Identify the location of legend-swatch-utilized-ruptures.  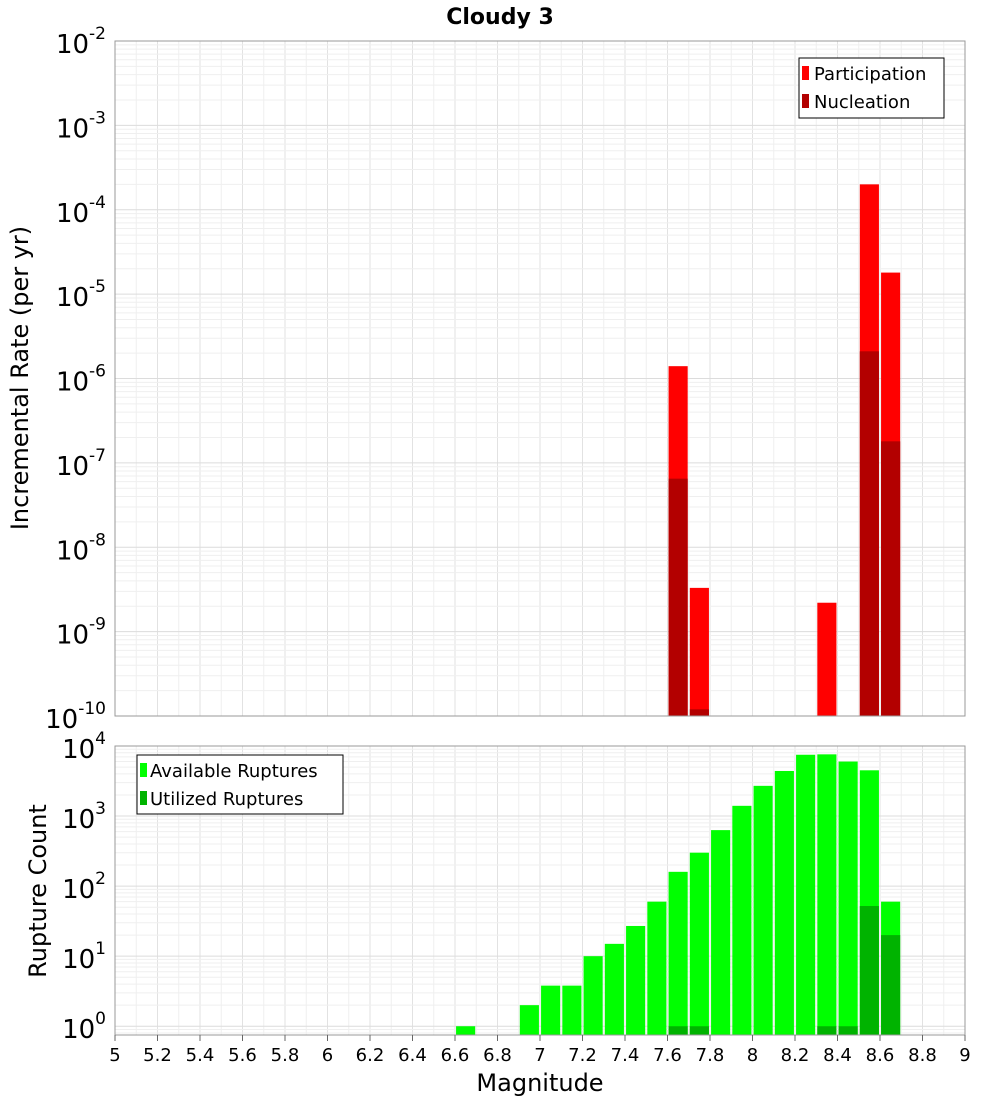
(143, 798).